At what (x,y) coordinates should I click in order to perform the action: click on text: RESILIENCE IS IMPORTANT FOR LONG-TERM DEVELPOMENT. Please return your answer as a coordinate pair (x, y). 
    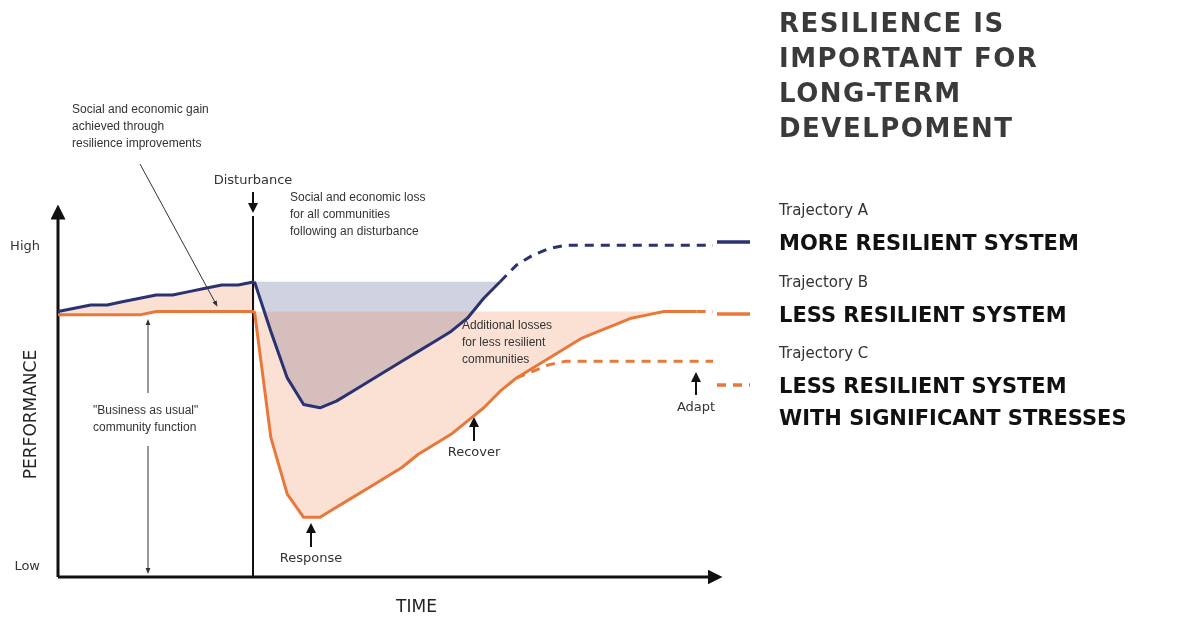
    Looking at the image, I should click on (909, 75).